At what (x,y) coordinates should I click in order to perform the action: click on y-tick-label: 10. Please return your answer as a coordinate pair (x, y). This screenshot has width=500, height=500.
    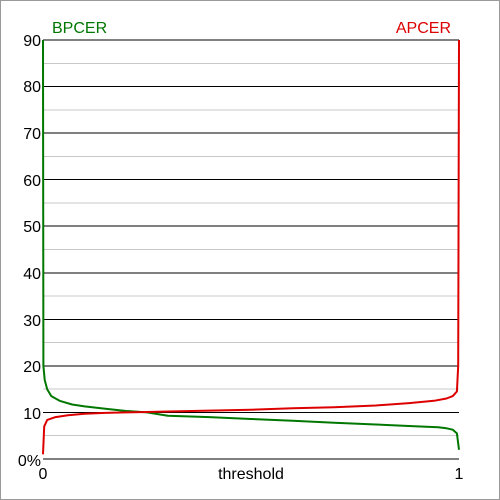
    Looking at the image, I should click on (32, 414).